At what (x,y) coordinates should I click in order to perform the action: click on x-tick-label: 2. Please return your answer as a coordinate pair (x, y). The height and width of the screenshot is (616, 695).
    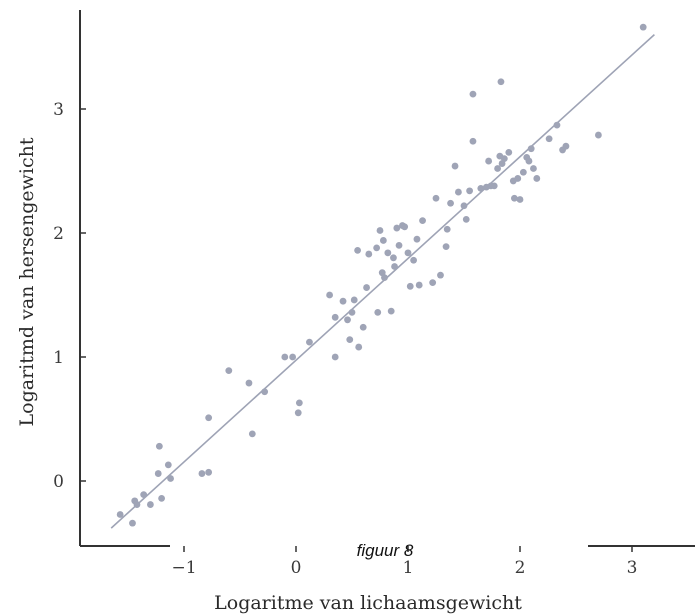
    Looking at the image, I should click on (520, 568).